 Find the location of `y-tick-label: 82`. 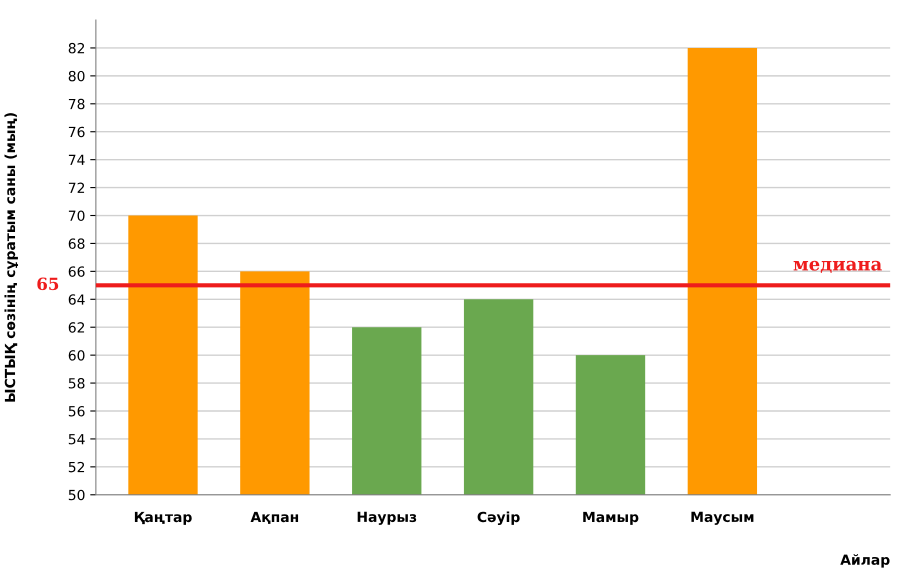

y-tick-label: 82 is located at coordinates (76, 48).